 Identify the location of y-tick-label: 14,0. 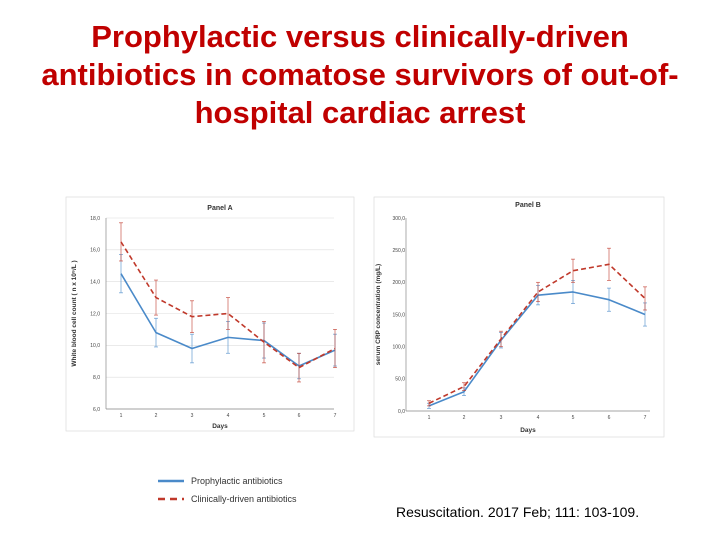
(95, 282).